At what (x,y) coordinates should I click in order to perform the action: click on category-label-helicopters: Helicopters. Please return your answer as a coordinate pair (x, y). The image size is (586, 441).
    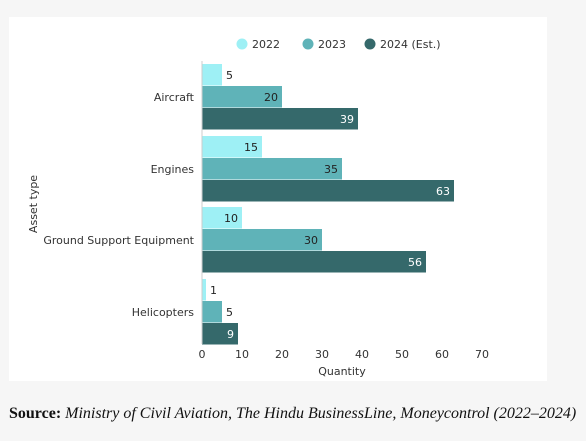
    Looking at the image, I should click on (163, 312).